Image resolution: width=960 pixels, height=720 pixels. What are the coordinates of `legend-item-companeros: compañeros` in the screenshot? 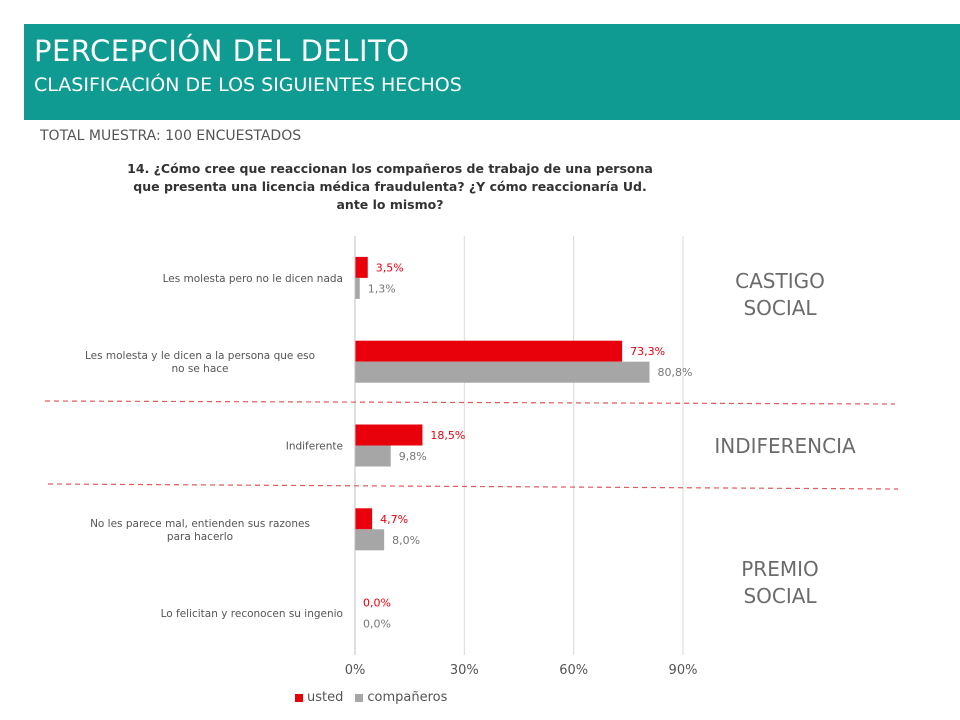 It's located at (401, 697).